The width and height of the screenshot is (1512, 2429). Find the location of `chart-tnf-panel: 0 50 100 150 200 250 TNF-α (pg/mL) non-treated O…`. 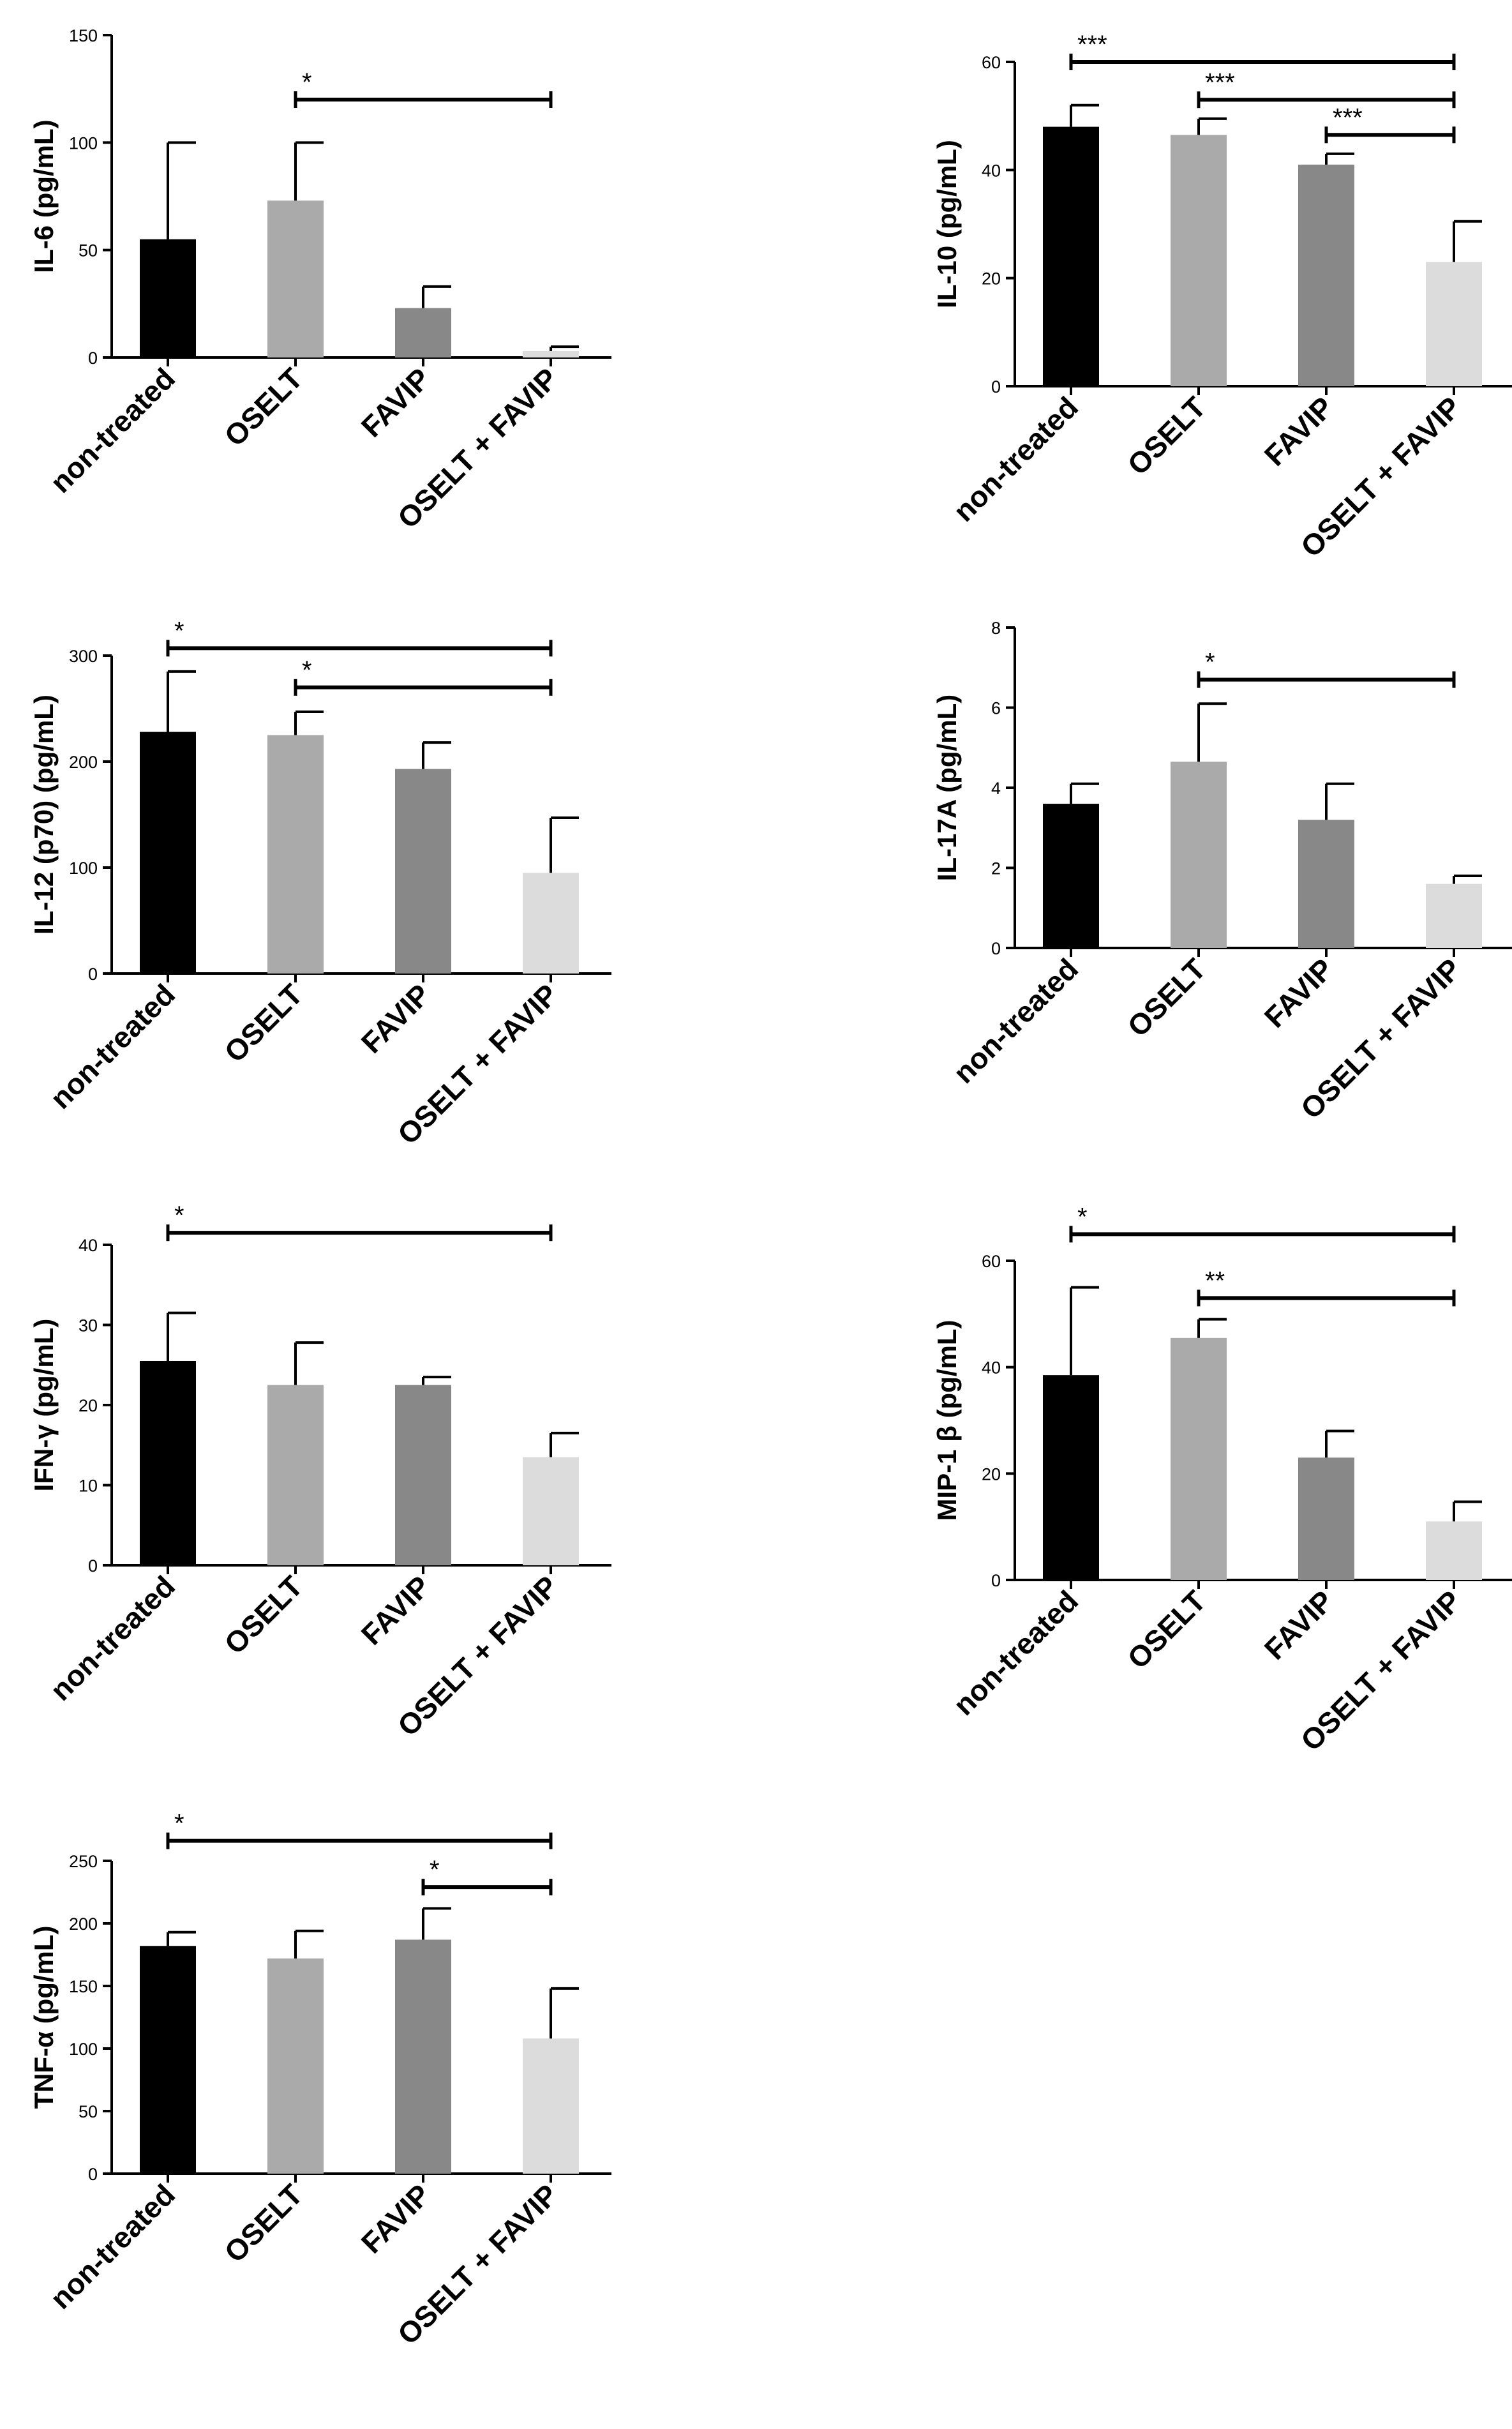

chart-tnf-panel: 0 50 100 150 200 250 TNF-α (pg/mL) non-treated O… is located at coordinates (320, 2080).